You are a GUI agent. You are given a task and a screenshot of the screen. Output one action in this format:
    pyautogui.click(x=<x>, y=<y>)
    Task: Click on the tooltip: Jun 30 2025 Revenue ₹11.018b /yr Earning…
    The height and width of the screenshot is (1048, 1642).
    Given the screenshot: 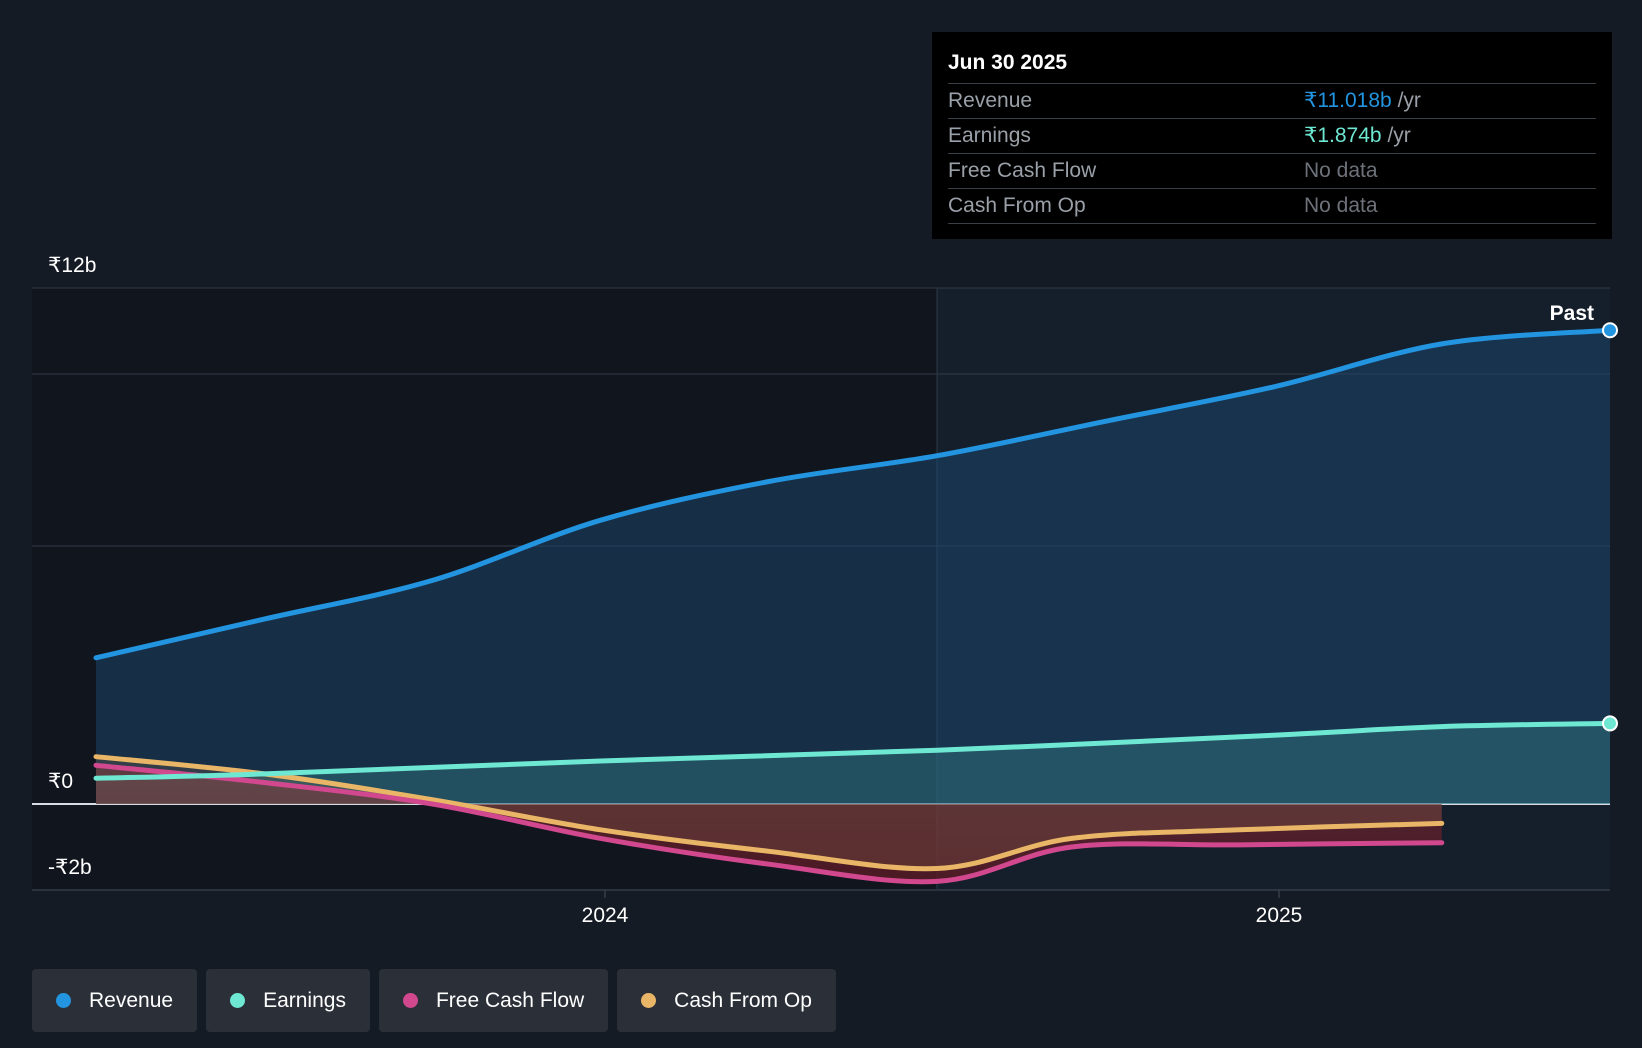 What is the action you would take?
    pyautogui.click(x=1272, y=135)
    